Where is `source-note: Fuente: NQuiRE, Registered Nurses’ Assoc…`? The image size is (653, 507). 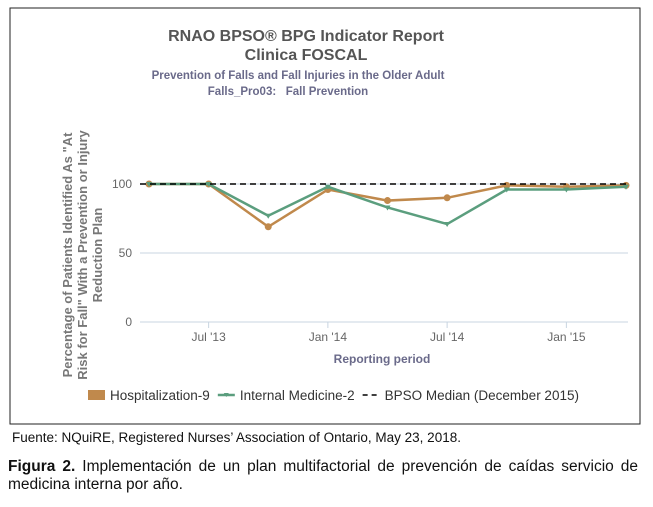 source-note: Fuente: NQuiRE, Registered Nurses’ Assoc… is located at coordinates (236, 437).